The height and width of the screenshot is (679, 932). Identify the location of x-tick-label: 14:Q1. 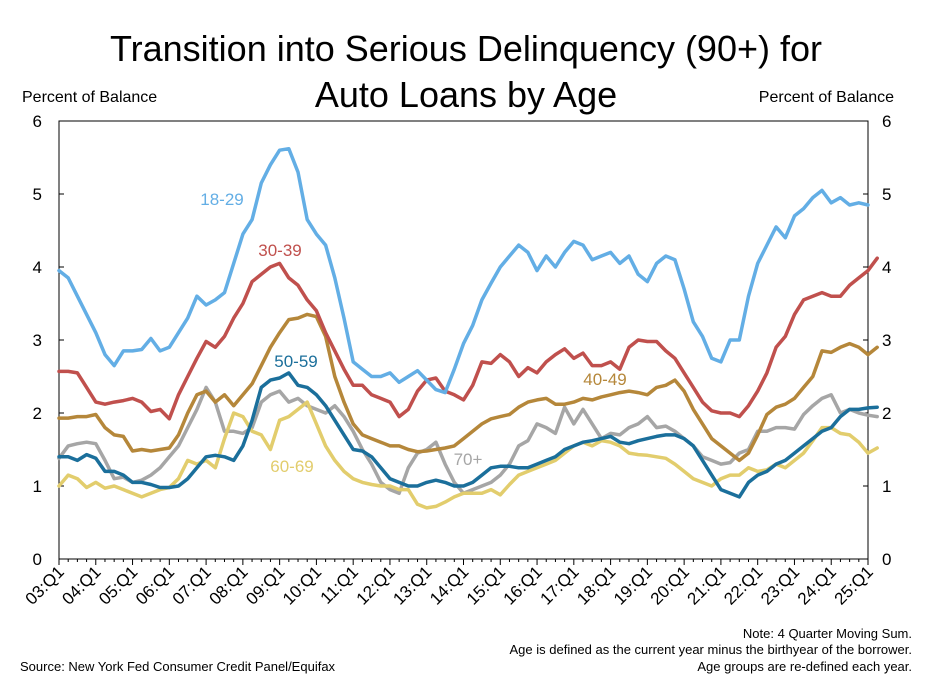
(449, 585).